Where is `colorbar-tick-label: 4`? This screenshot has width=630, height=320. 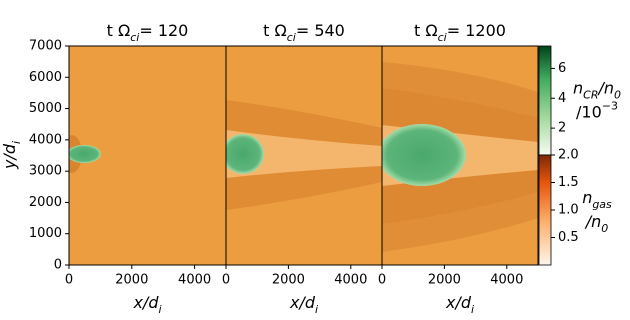
colorbar-tick-label: 4 is located at coordinates (562, 98).